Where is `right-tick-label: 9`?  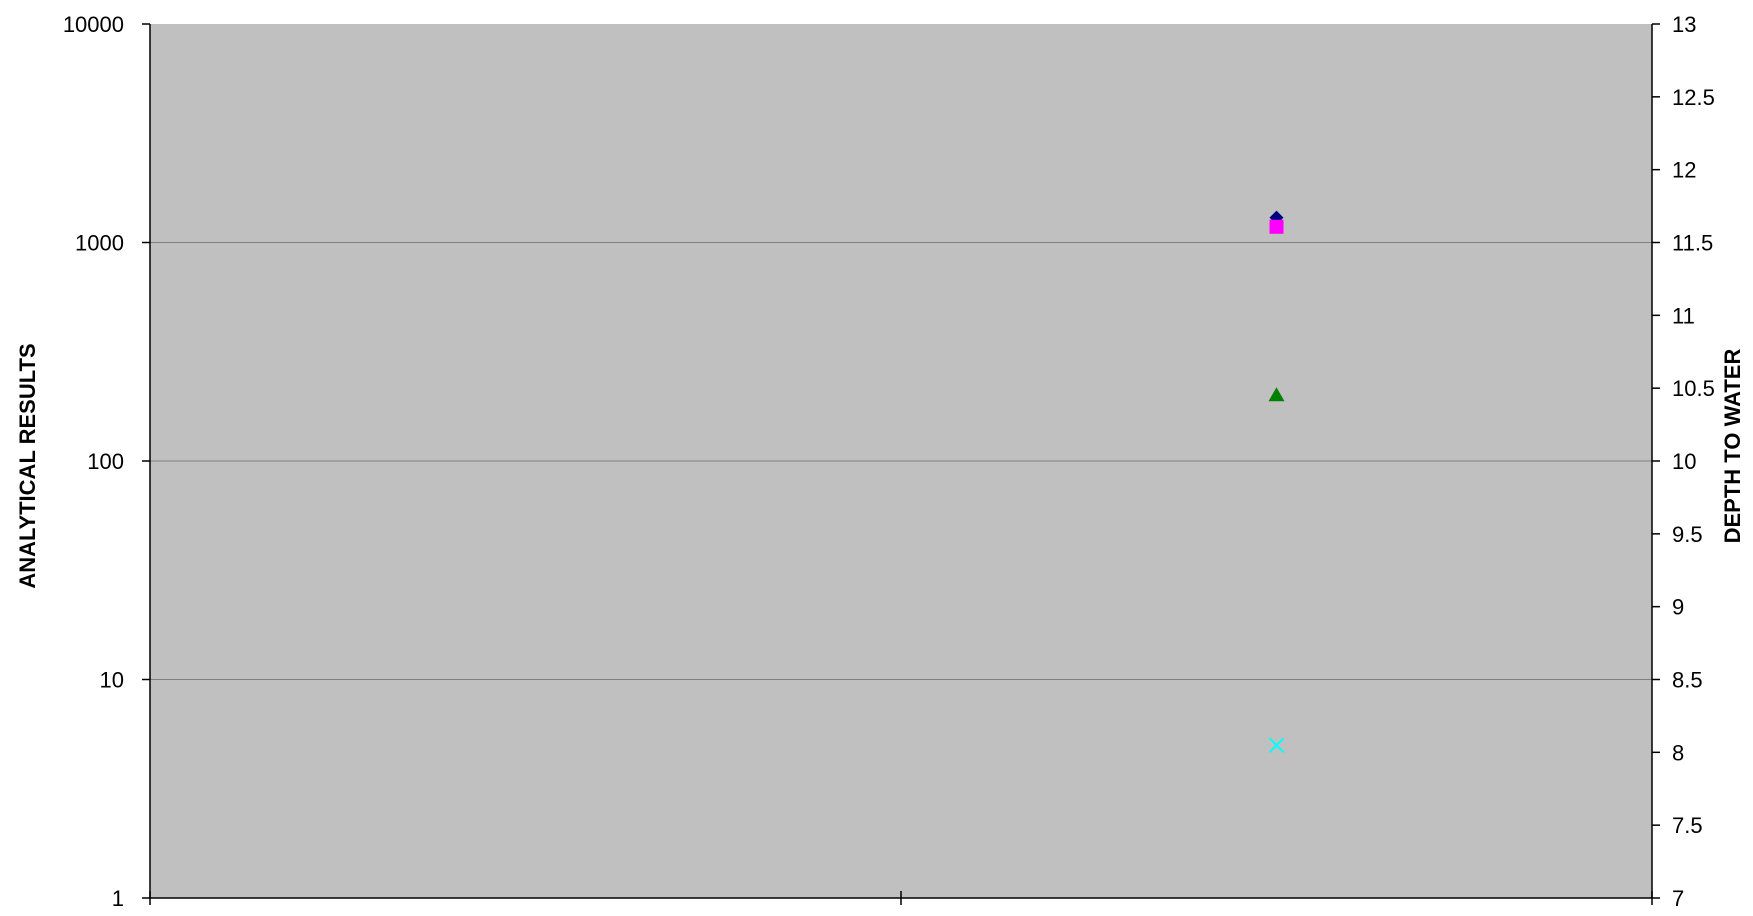
right-tick-label: 9 is located at coordinates (1678, 607).